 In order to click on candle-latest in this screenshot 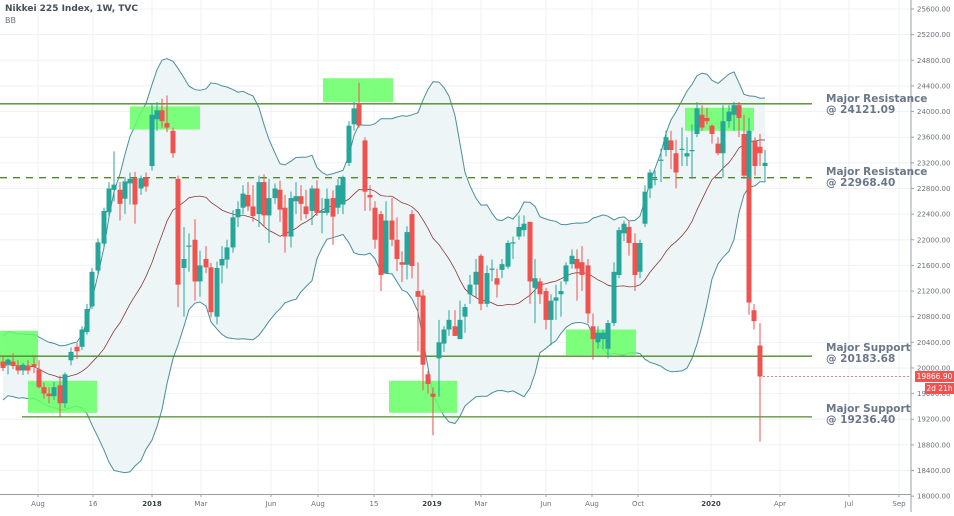, I will do `click(760, 382)`.